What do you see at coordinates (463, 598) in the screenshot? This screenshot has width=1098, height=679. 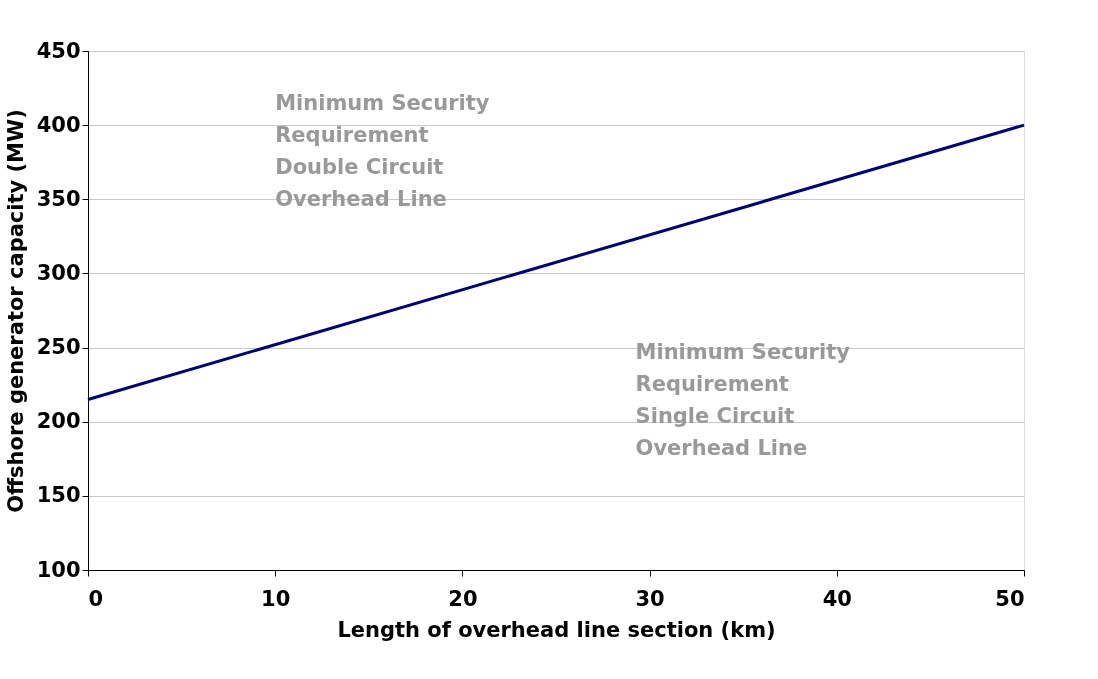 I see `x-tick-label: 20` at bounding box center [463, 598].